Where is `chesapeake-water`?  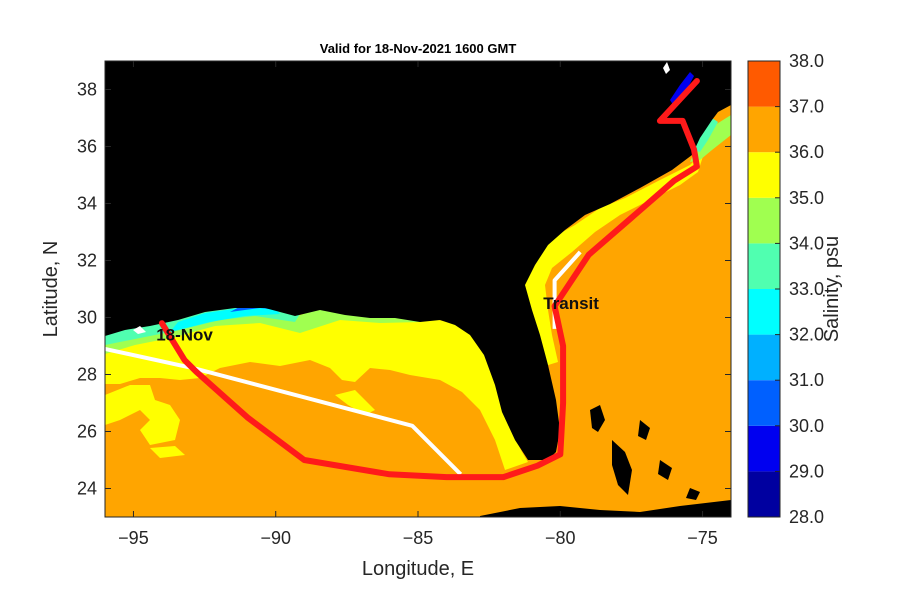 chesapeake-water is located at coordinates (682, 90).